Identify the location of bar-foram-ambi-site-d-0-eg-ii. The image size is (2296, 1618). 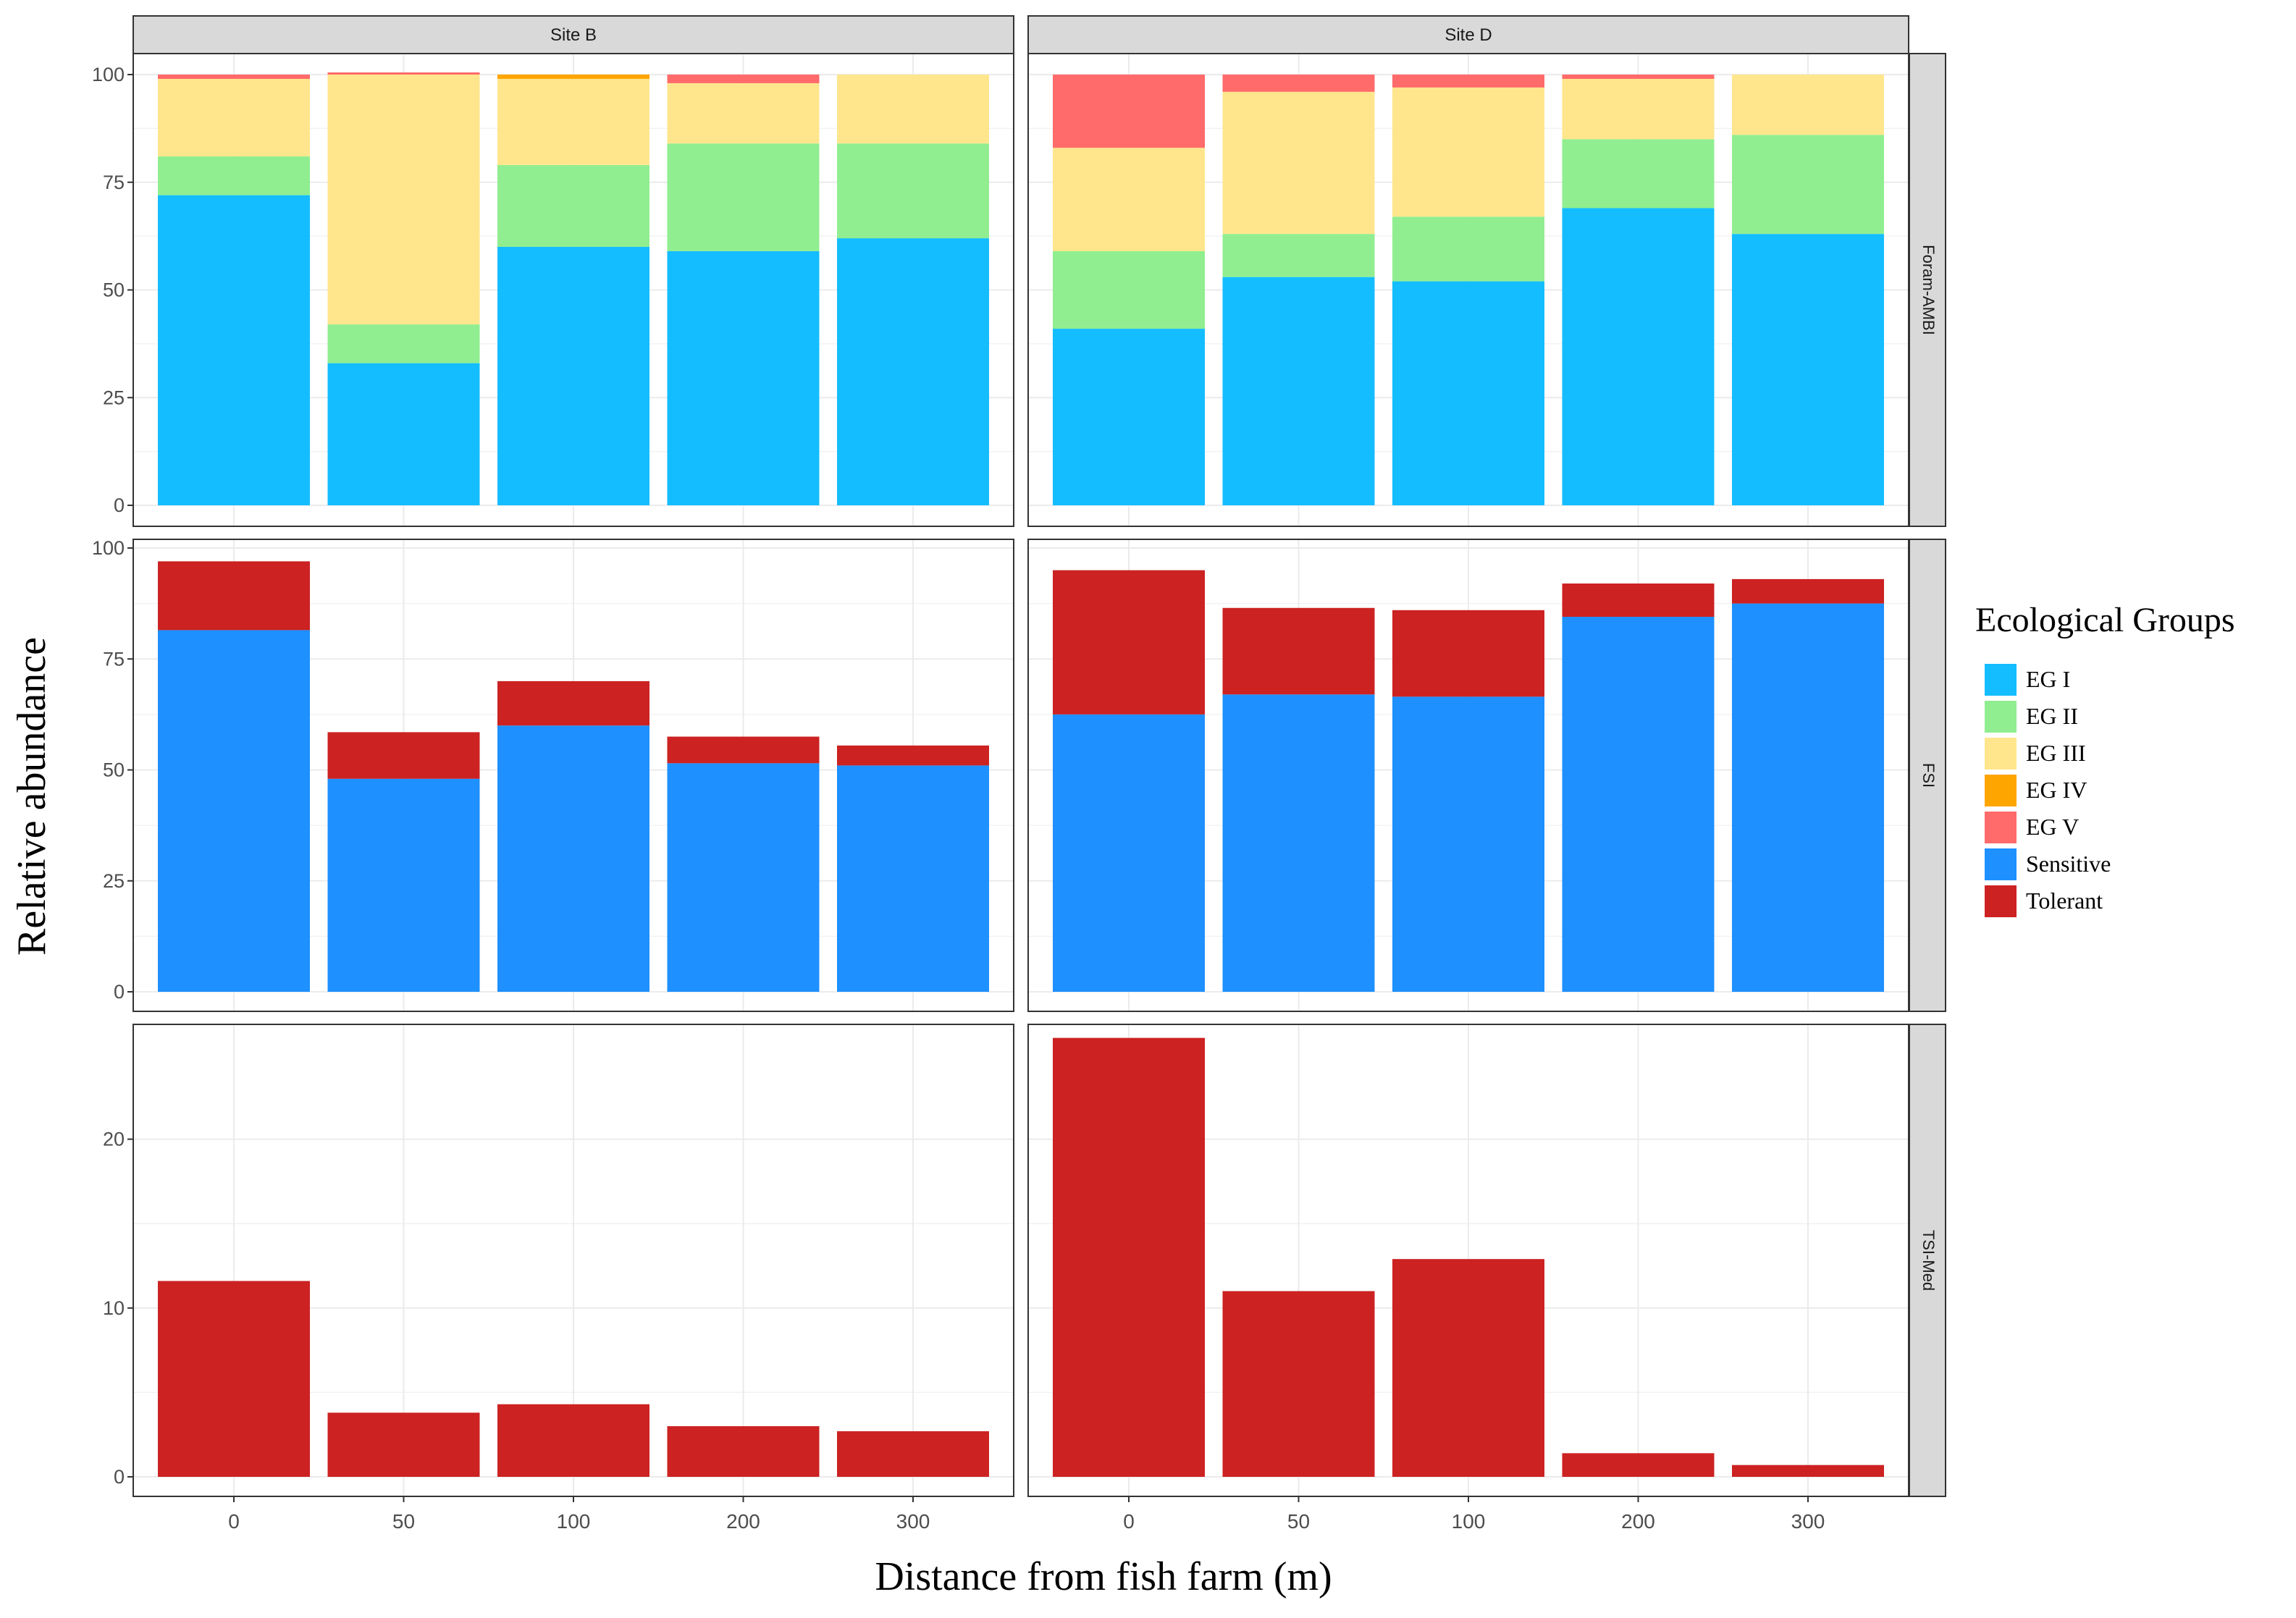
(1129, 289).